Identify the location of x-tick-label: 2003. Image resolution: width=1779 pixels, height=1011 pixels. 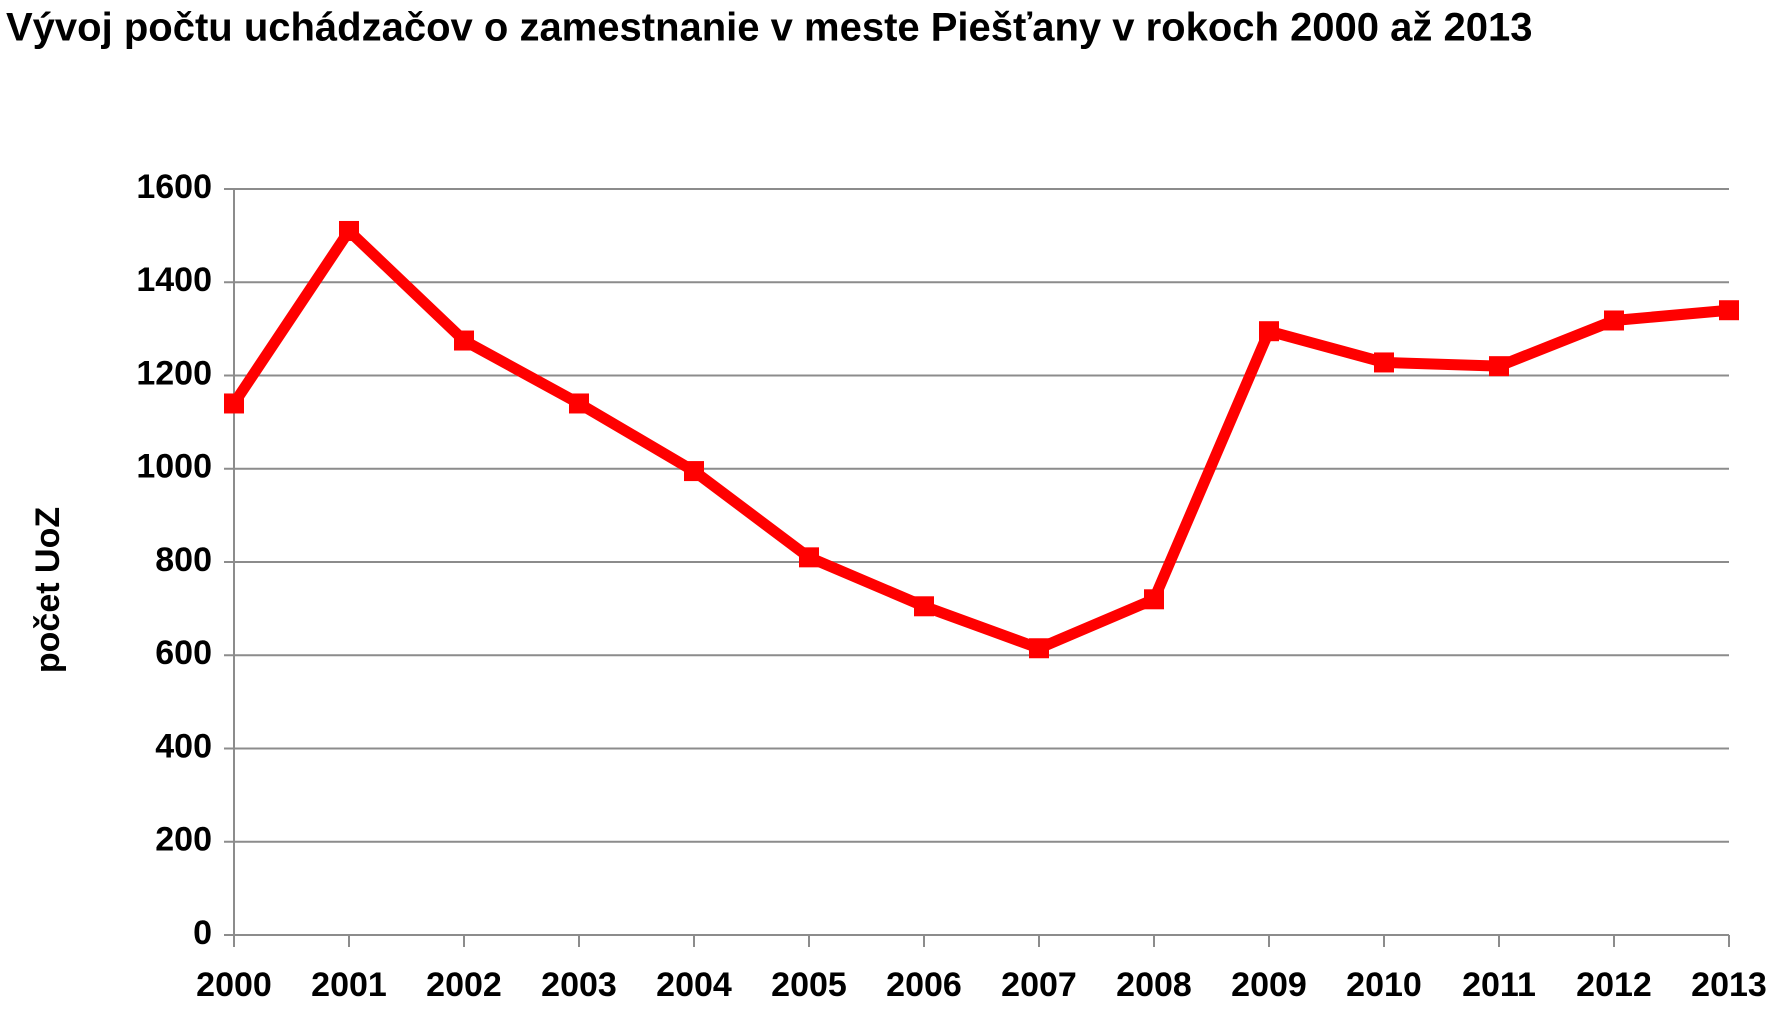
(579, 985).